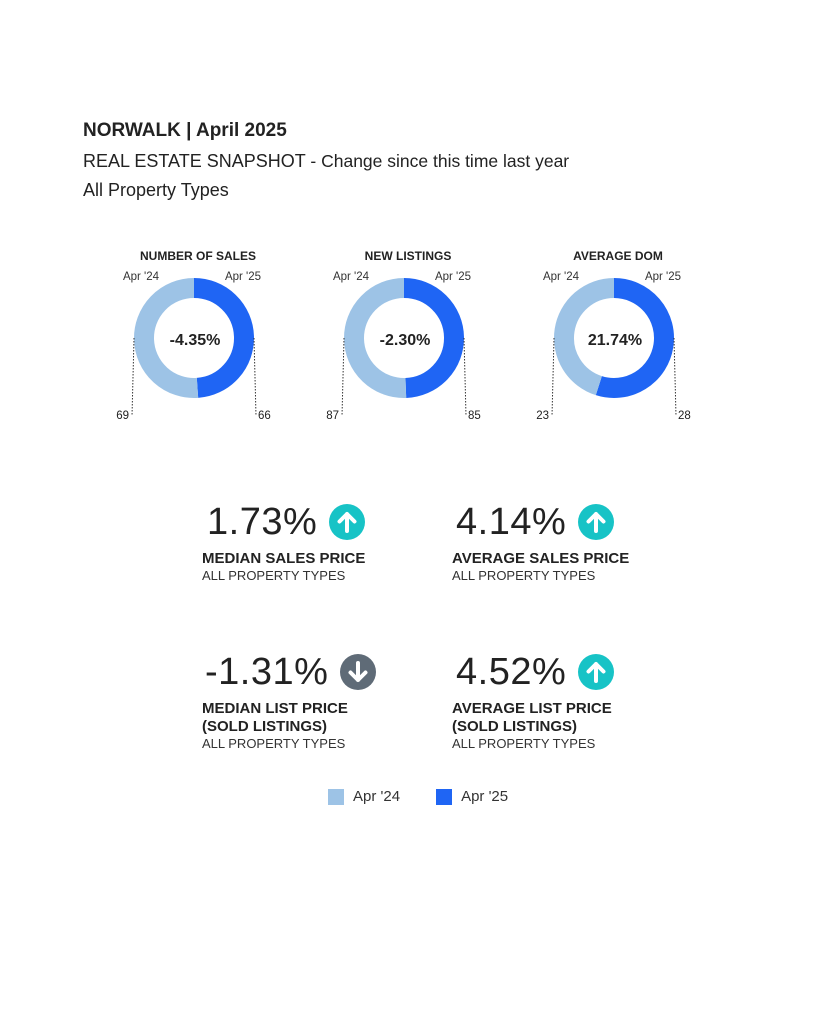 The height and width of the screenshot is (1012, 813). I want to click on donut-value-prev: 87, so click(332, 416).